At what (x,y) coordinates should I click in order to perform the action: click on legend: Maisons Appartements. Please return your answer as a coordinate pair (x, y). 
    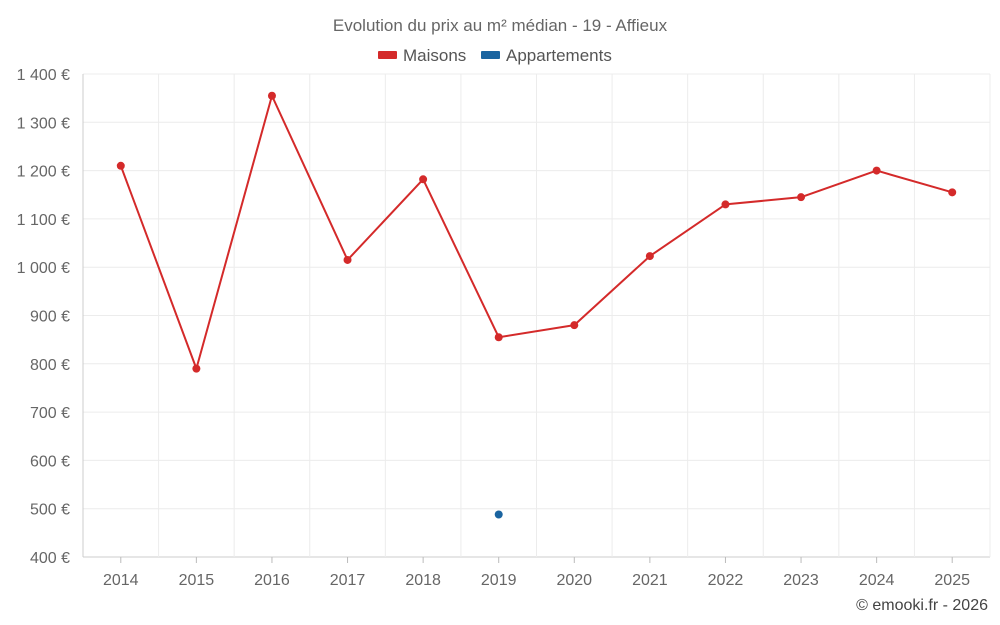
    Looking at the image, I should click on (495, 55).